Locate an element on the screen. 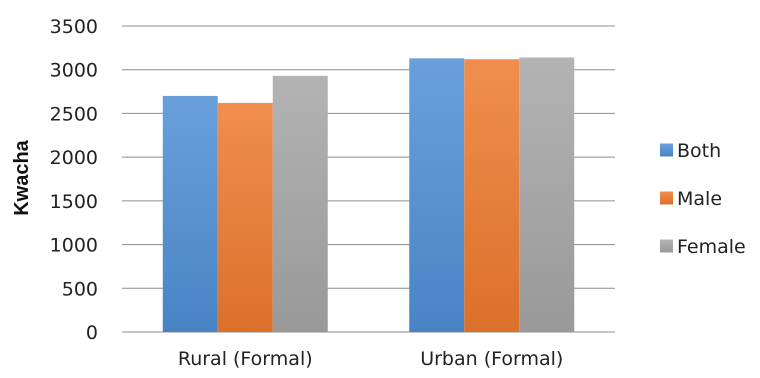  y-tick-label: 3500 is located at coordinates (74, 27).